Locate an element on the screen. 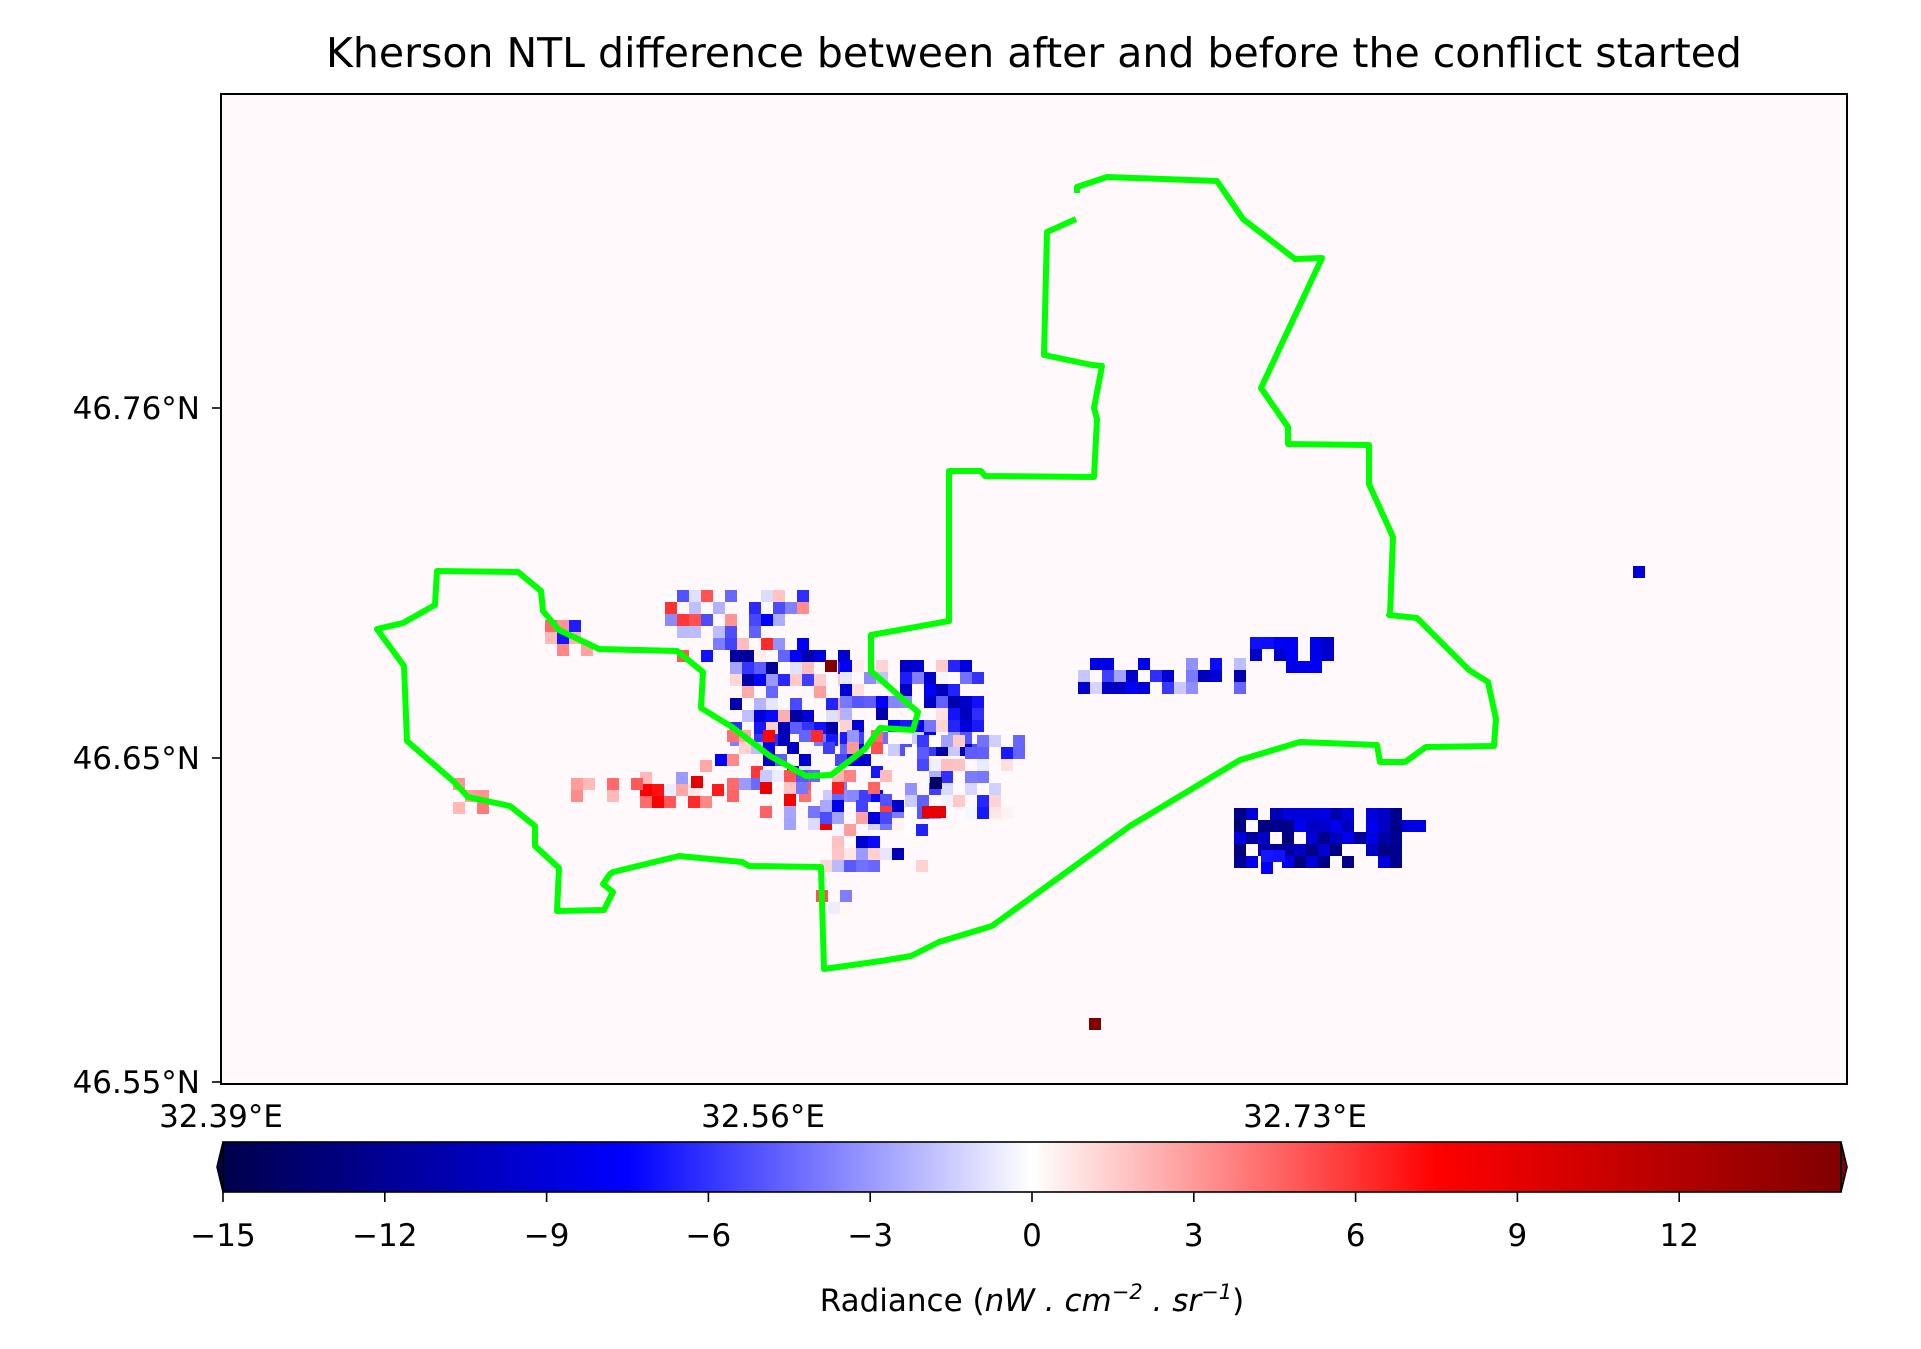  colorbar-tick-label: −9 is located at coordinates (547, 1236).